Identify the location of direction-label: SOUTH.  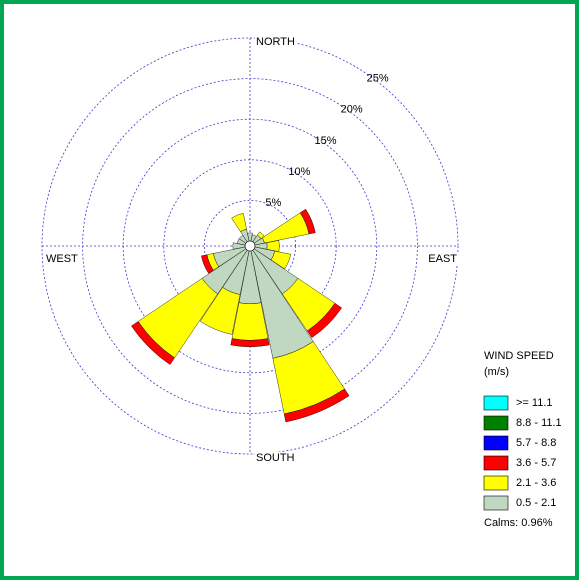
(275, 458).